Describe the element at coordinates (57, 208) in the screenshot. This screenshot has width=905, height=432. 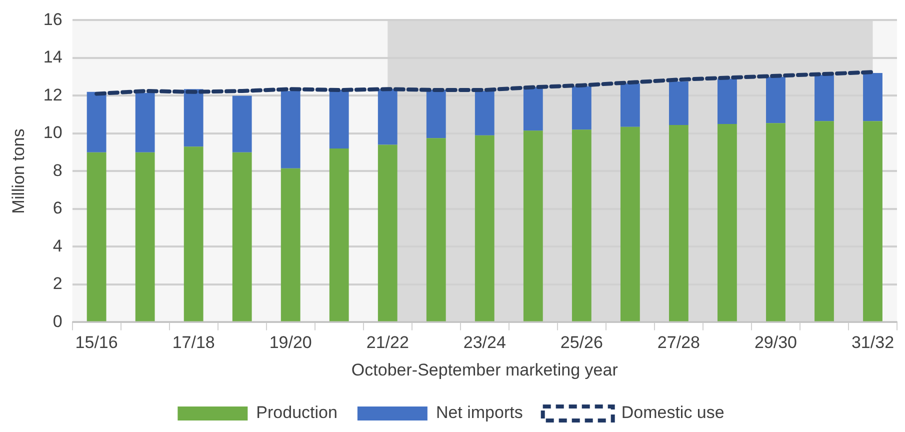
I see `y-tick-label: 6` at that location.